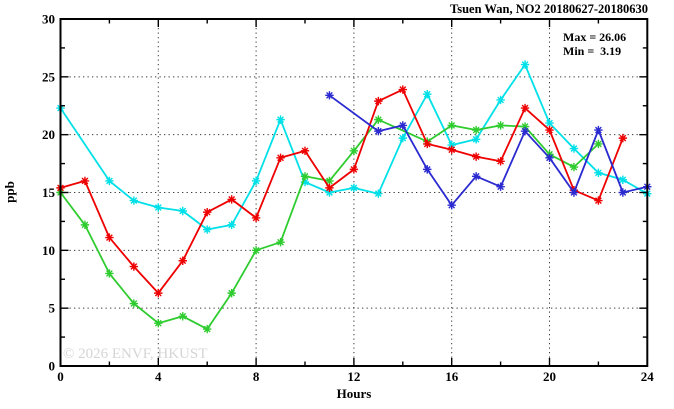 This screenshot has width=674, height=409. I want to click on ytick-label-10: 10, so click(48, 250).